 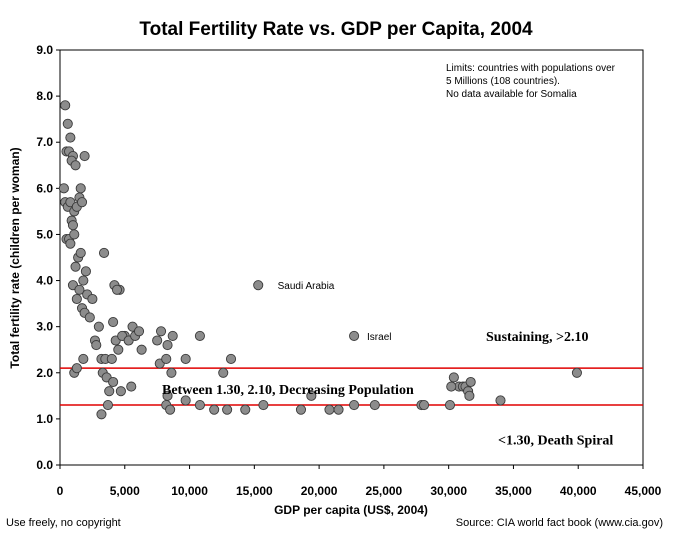 I want to click on y-tick-label: 6.0, so click(x=44, y=188).